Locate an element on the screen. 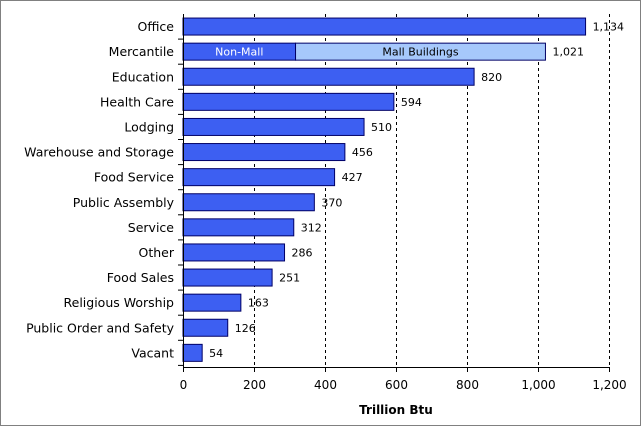  data-label: 286 is located at coordinates (302, 252).